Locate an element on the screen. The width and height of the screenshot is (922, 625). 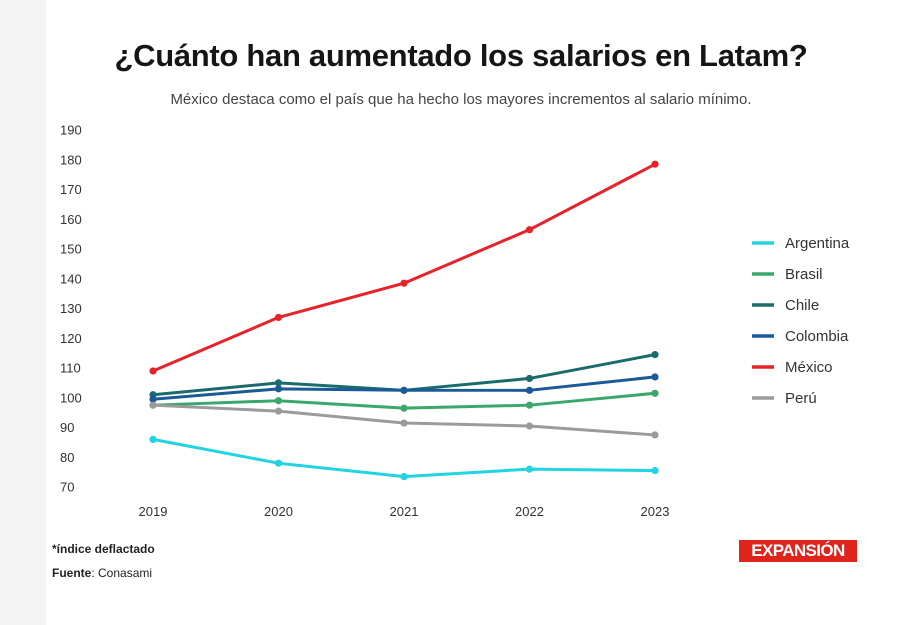
source-label: Fuente is located at coordinates (72, 573).